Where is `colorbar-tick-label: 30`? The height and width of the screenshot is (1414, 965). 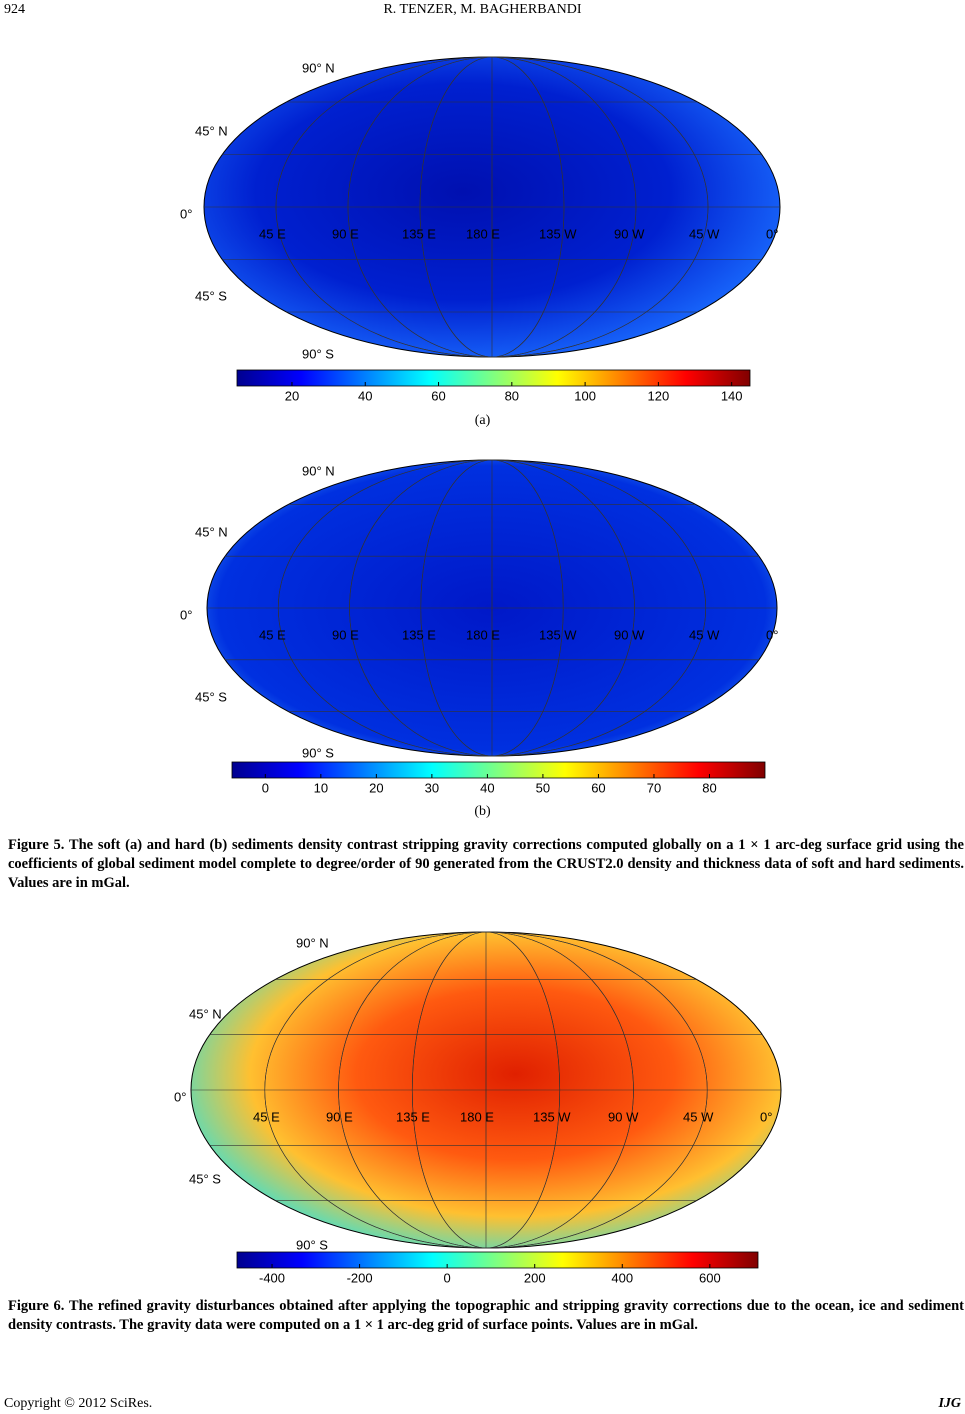
colorbar-tick-label: 30 is located at coordinates (432, 787).